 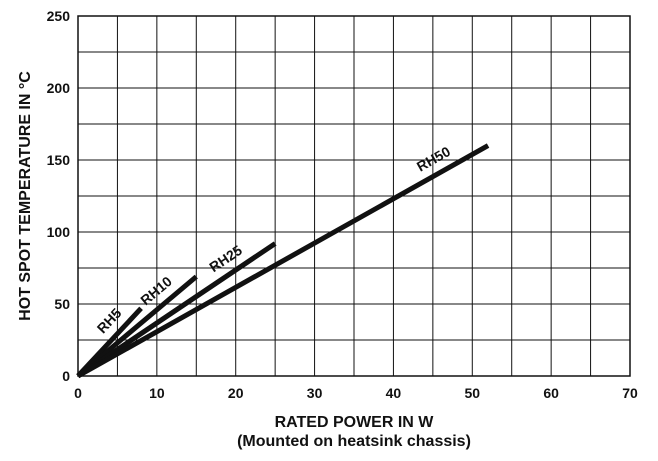 I want to click on x-tick-label: 70, so click(x=630, y=393).